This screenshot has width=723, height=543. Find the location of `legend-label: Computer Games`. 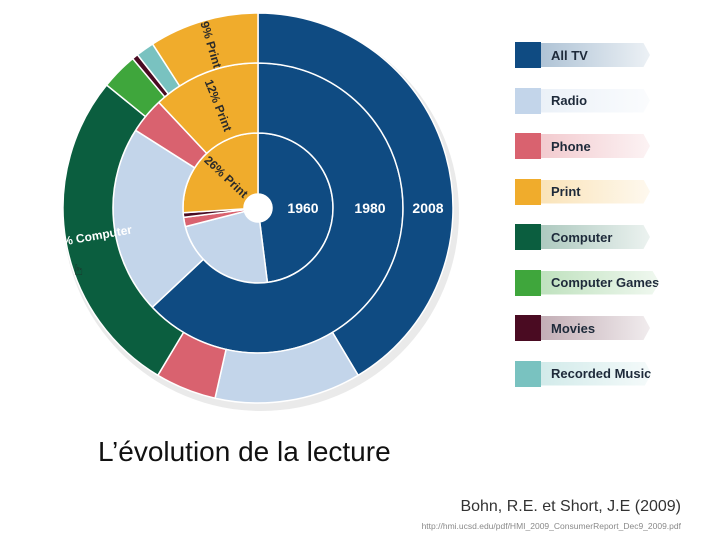

legend-label: Computer Games is located at coordinates (605, 282).